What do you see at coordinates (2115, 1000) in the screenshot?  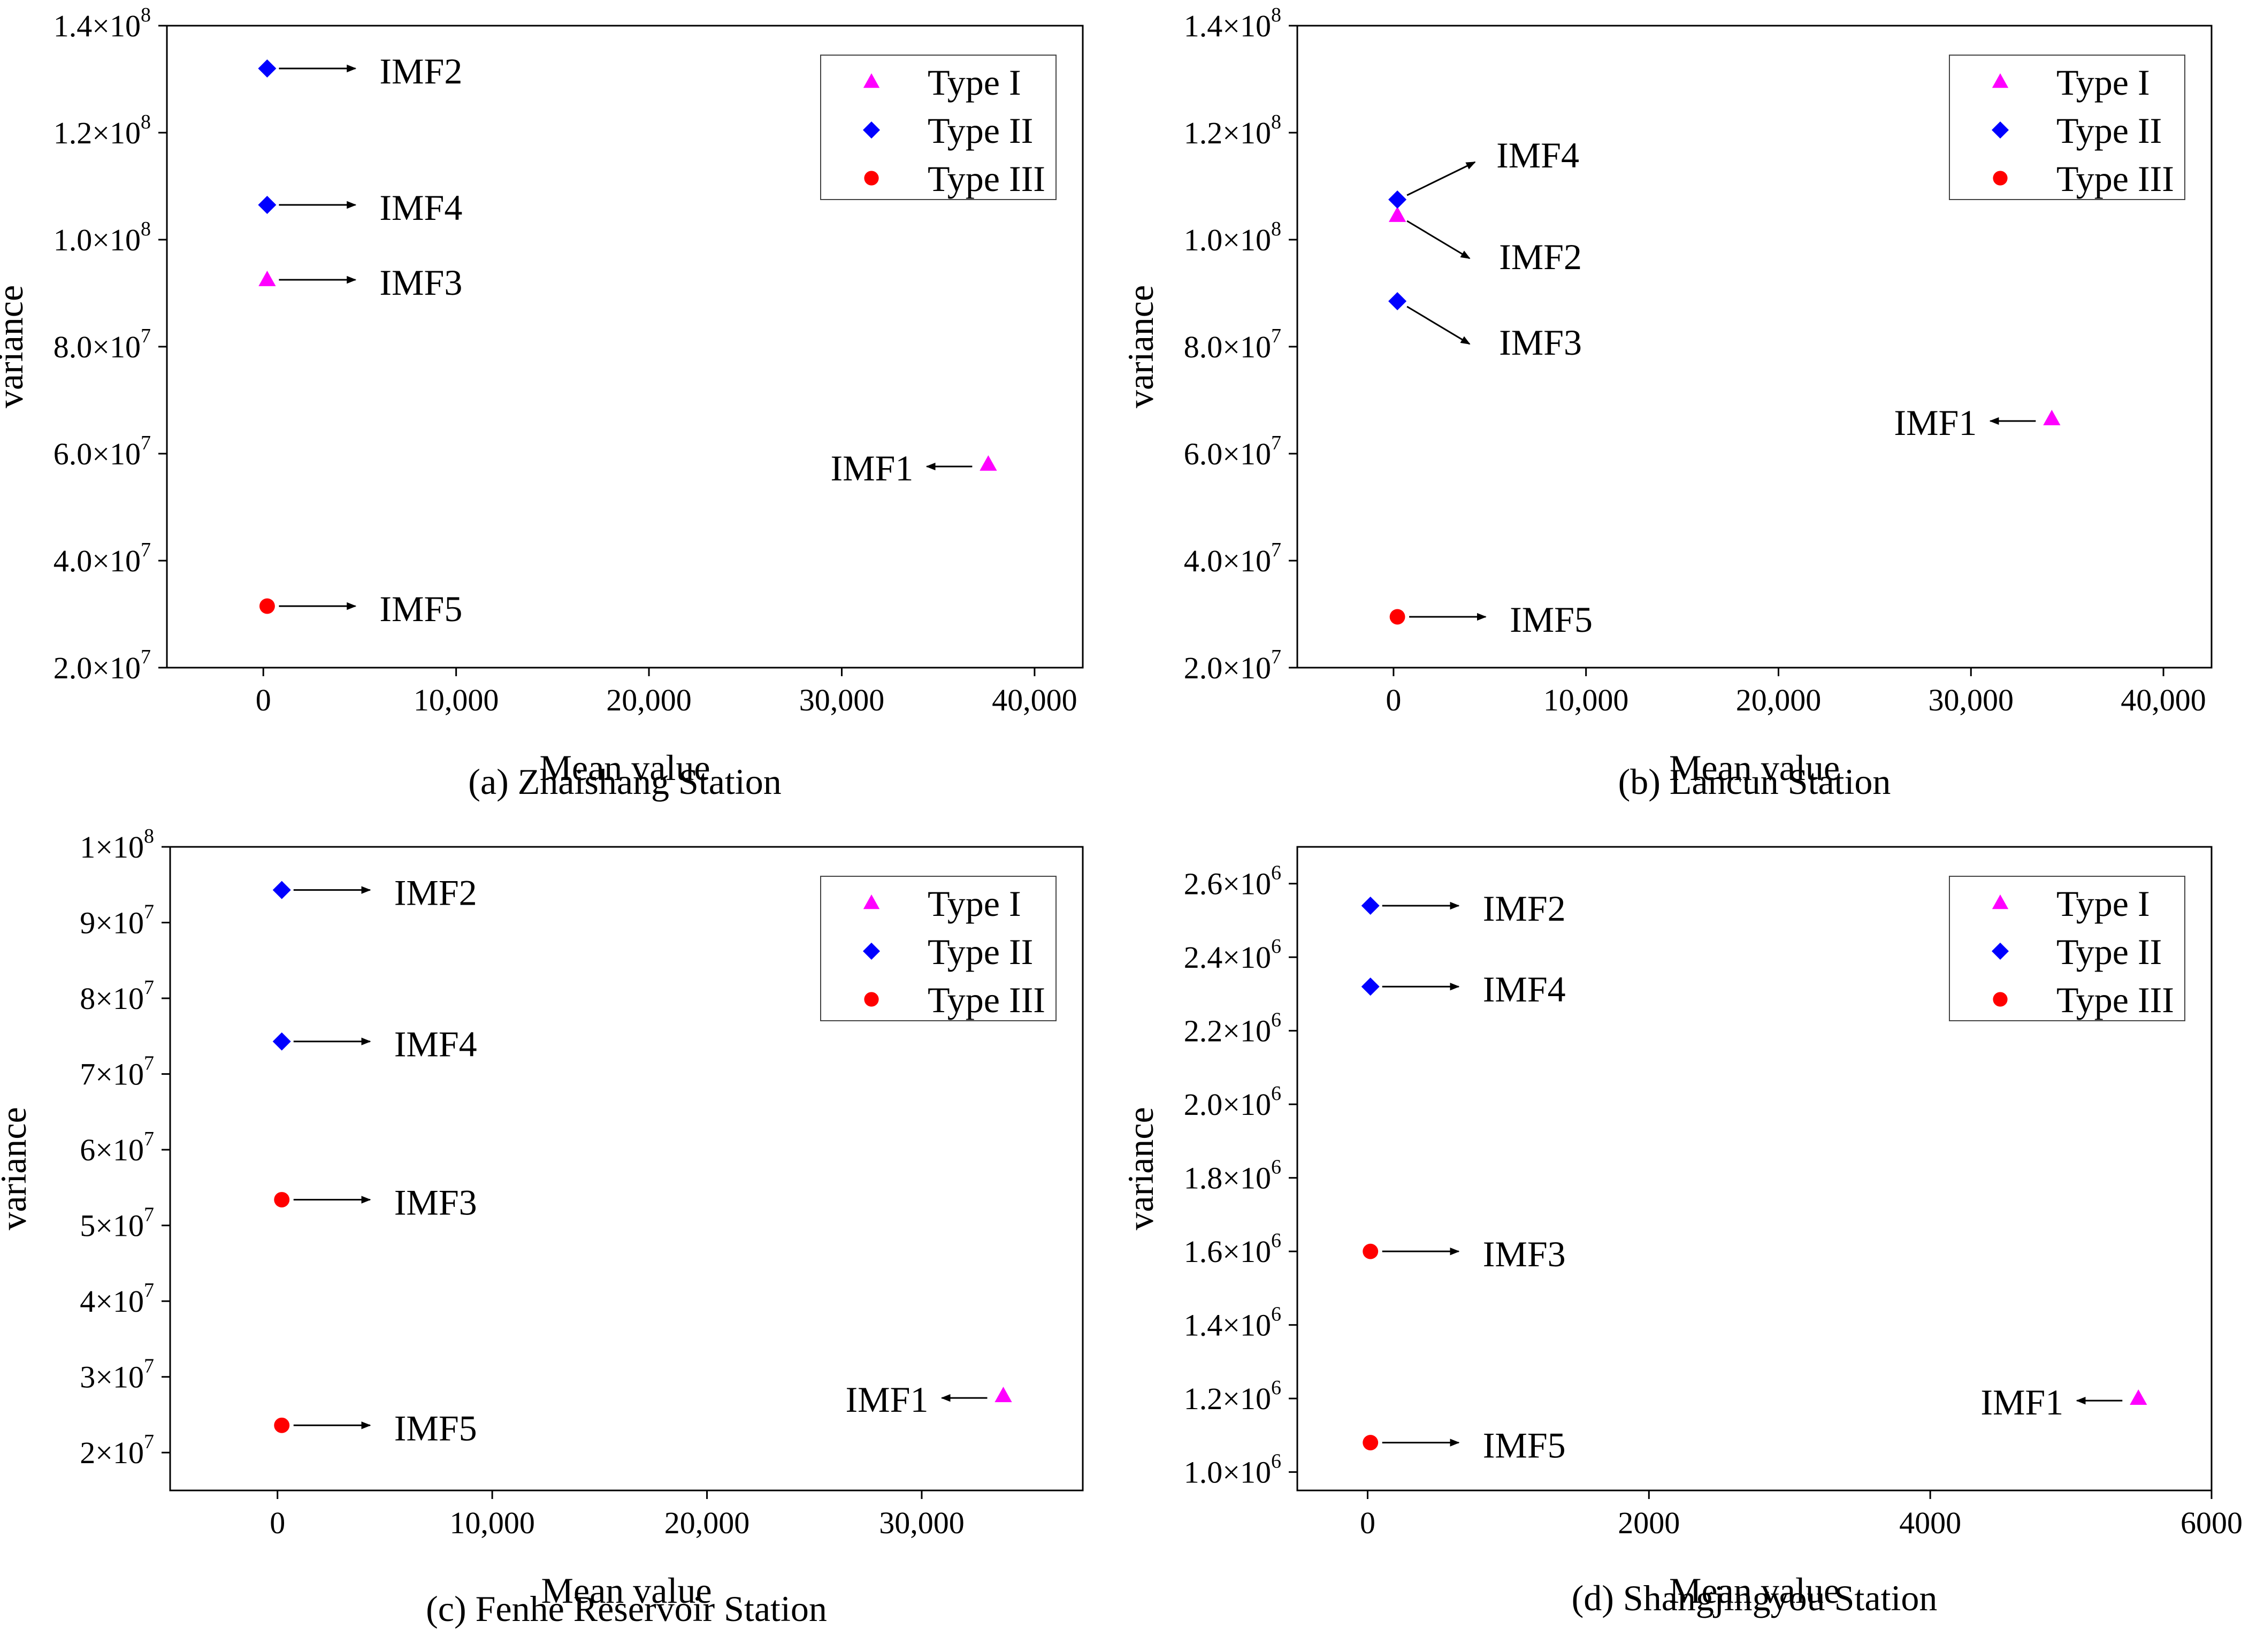 I see `legend-label: Type III` at bounding box center [2115, 1000].